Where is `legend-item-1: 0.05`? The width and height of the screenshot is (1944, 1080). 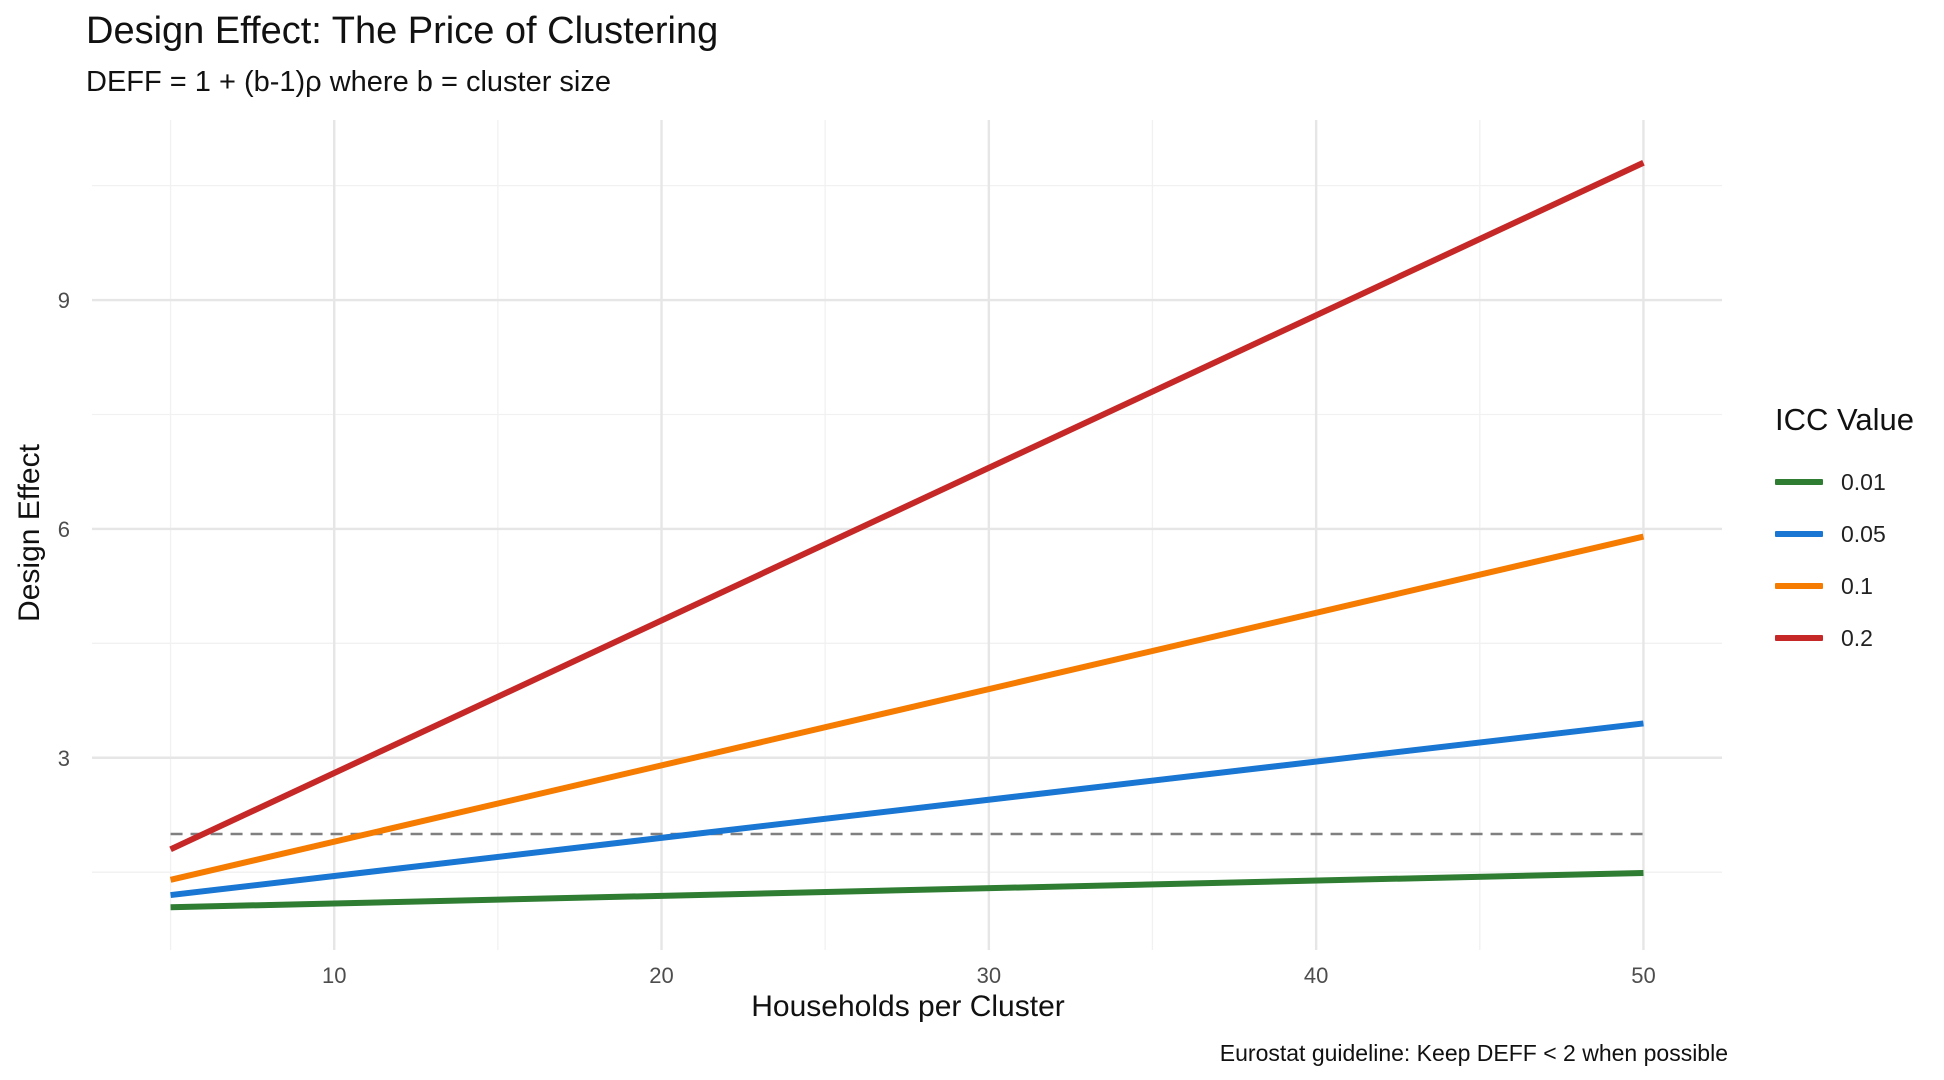
legend-item-1: 0.05 is located at coordinates (1844, 534).